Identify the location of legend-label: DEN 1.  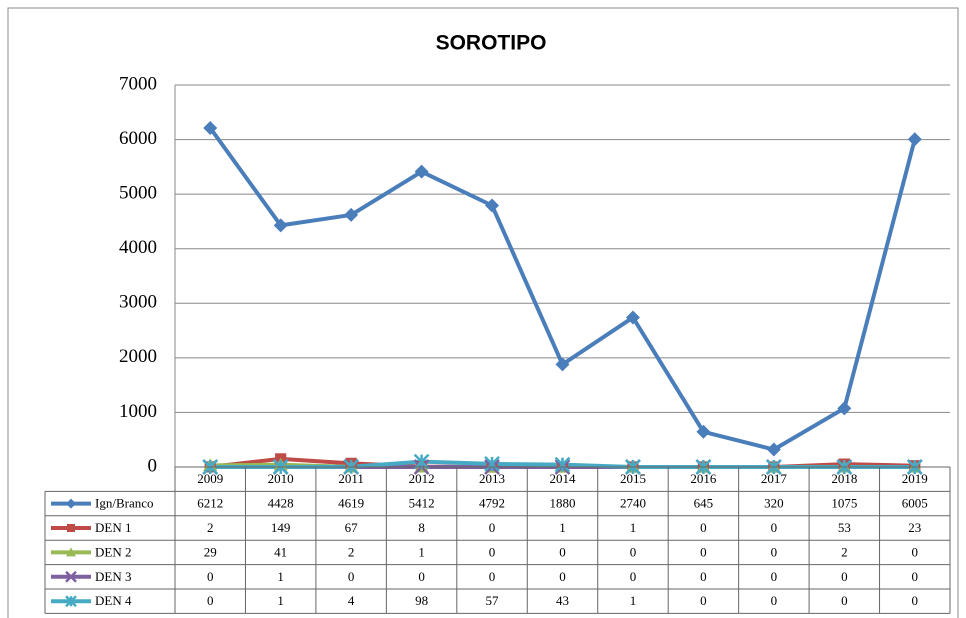
(113, 527).